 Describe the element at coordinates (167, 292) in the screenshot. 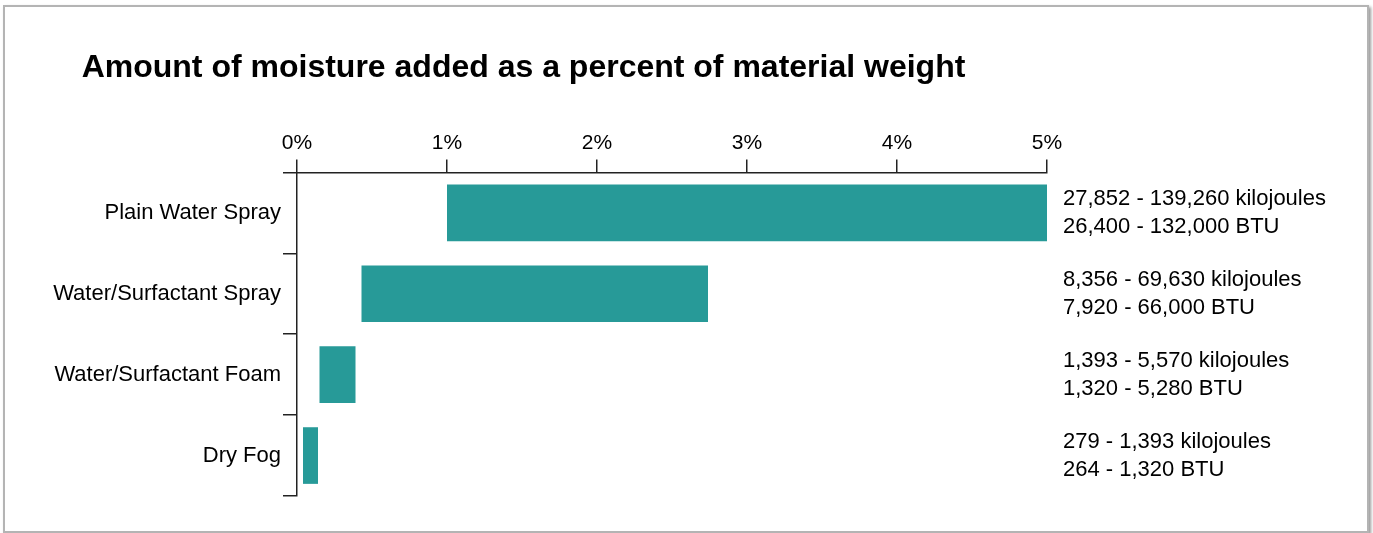

I see `y-tick-label: Water/Surfactant Spray` at that location.